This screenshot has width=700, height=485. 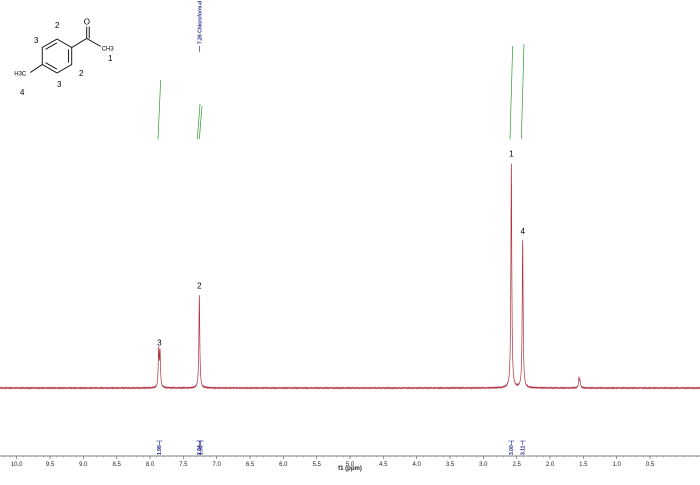 I want to click on x-tick-label: 9.0, so click(x=83, y=465).